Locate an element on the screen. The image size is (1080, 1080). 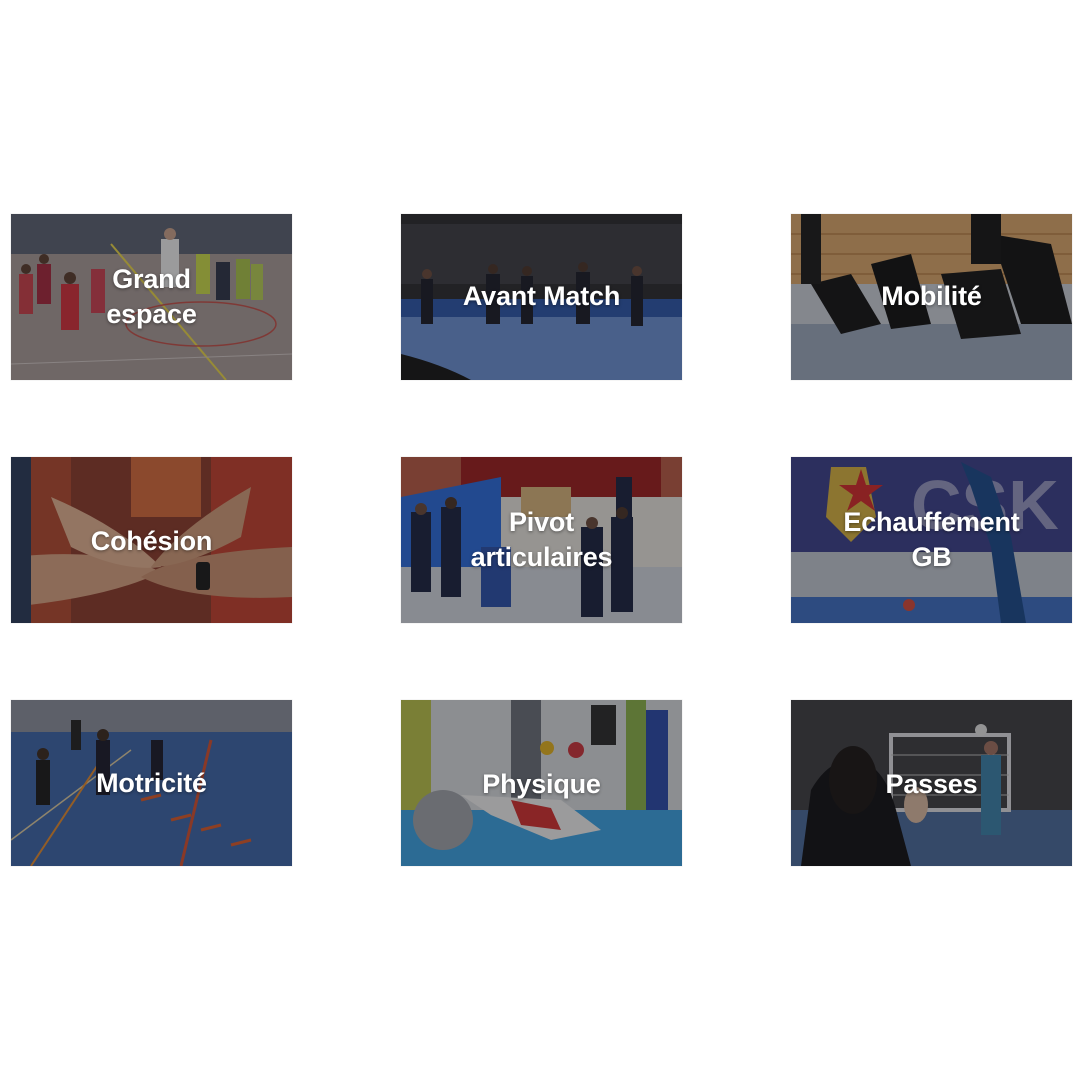
tile-motricite: Motricité is located at coordinates (151, 783).